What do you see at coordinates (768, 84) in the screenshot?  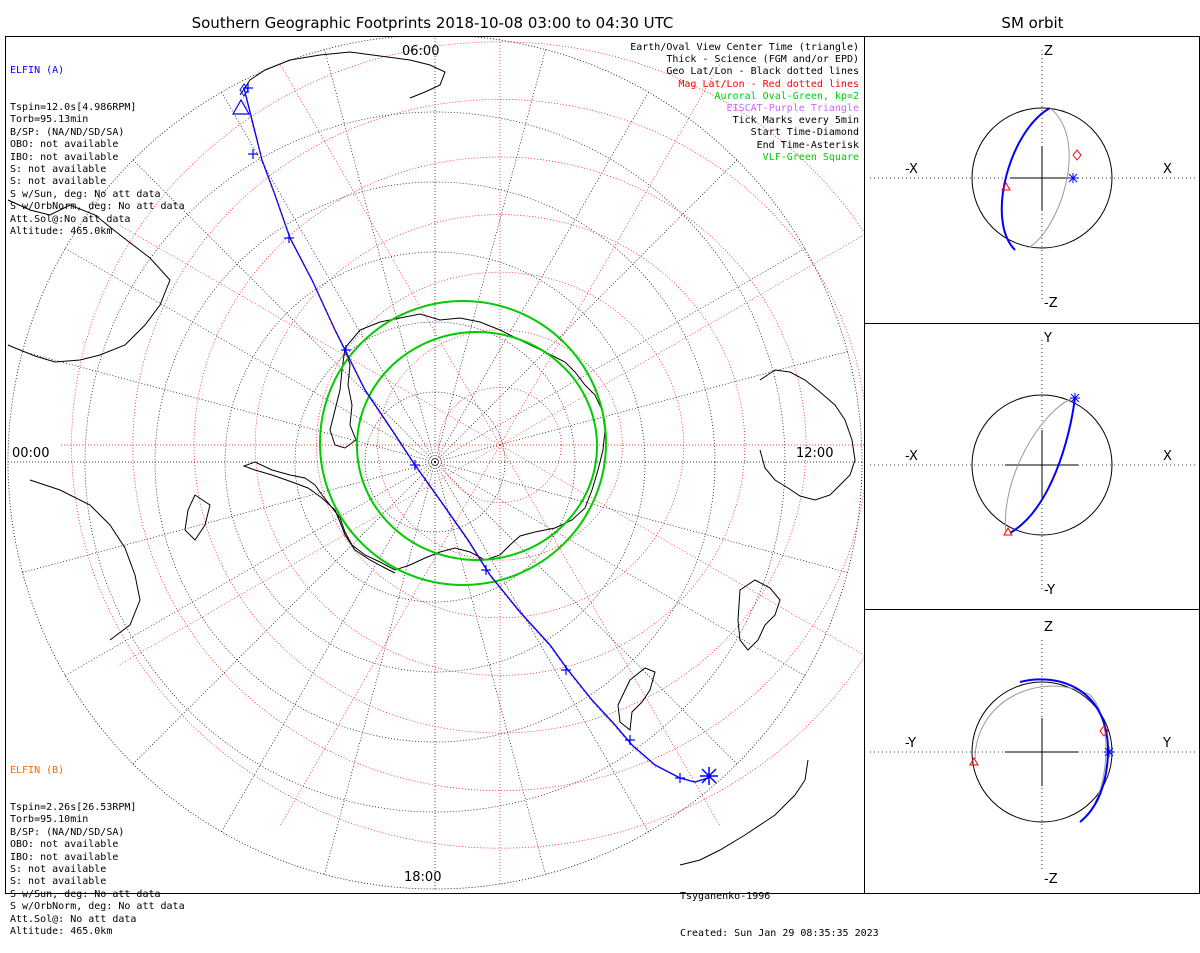 I see `legend-item: Mag Lat/Lon - Red dotted lines` at bounding box center [768, 84].